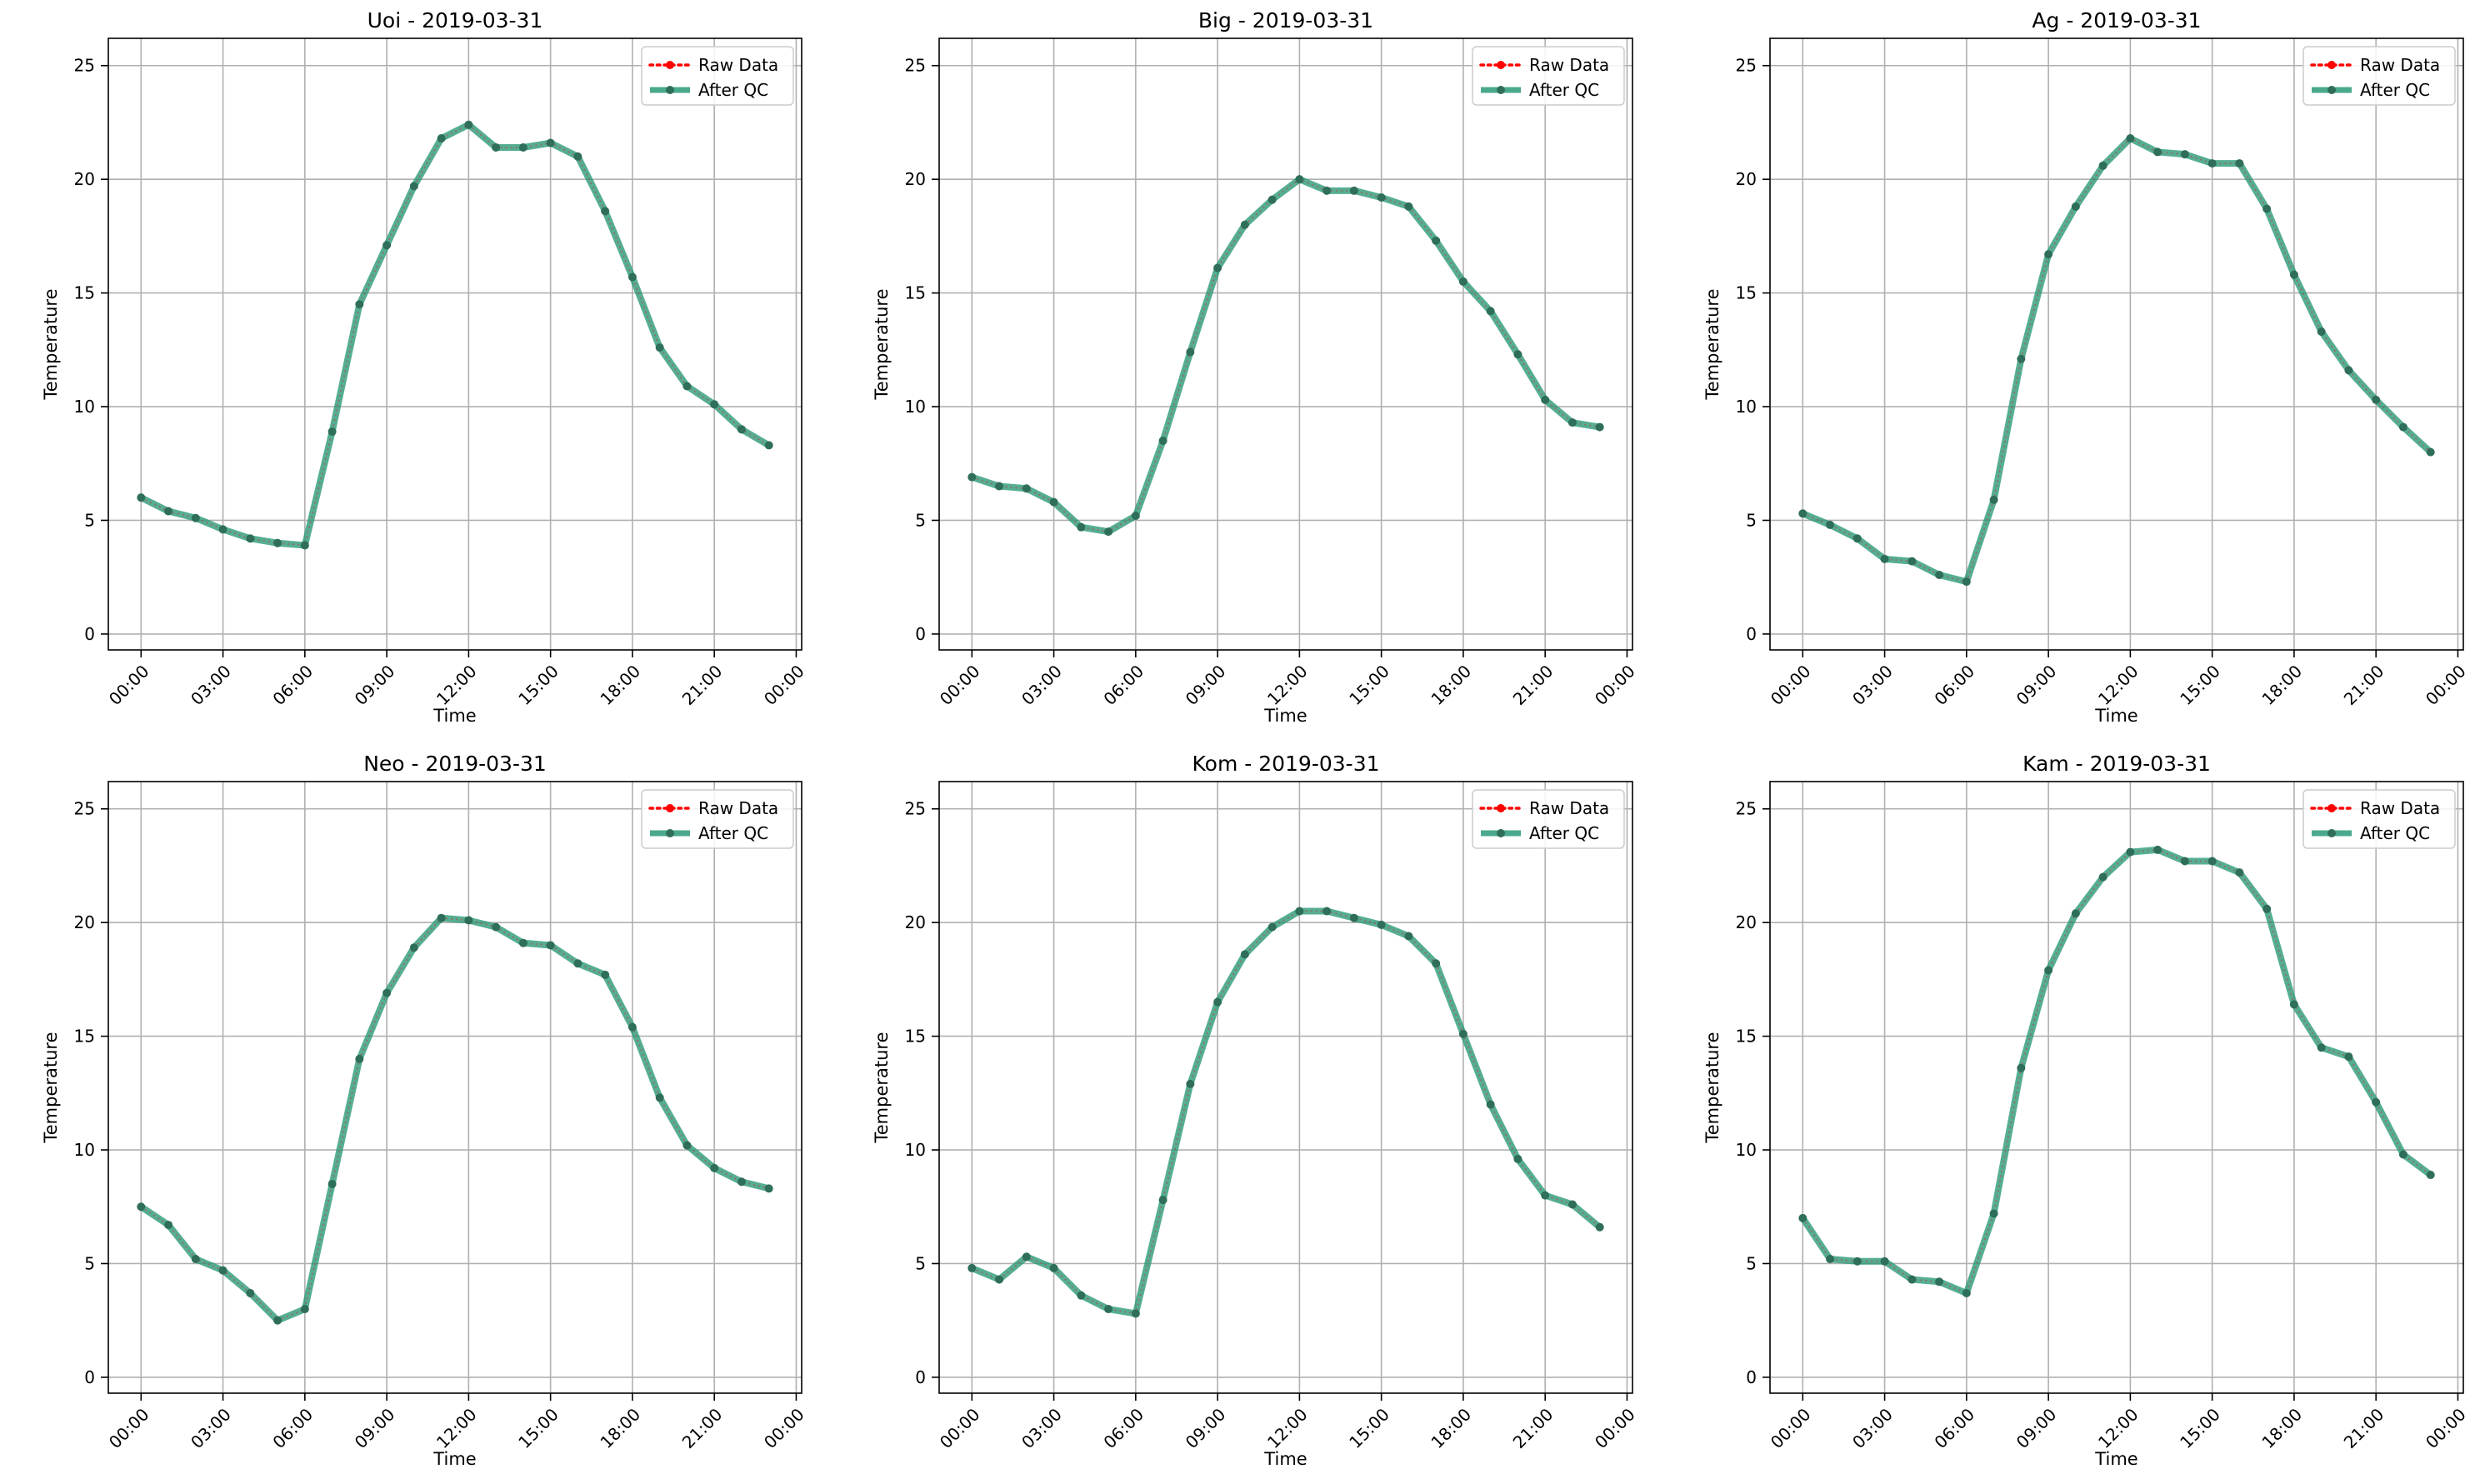 This screenshot has width=2485, height=1484. Describe the element at coordinates (1746, 66) in the screenshot. I see `y-tick-label: 25` at that location.